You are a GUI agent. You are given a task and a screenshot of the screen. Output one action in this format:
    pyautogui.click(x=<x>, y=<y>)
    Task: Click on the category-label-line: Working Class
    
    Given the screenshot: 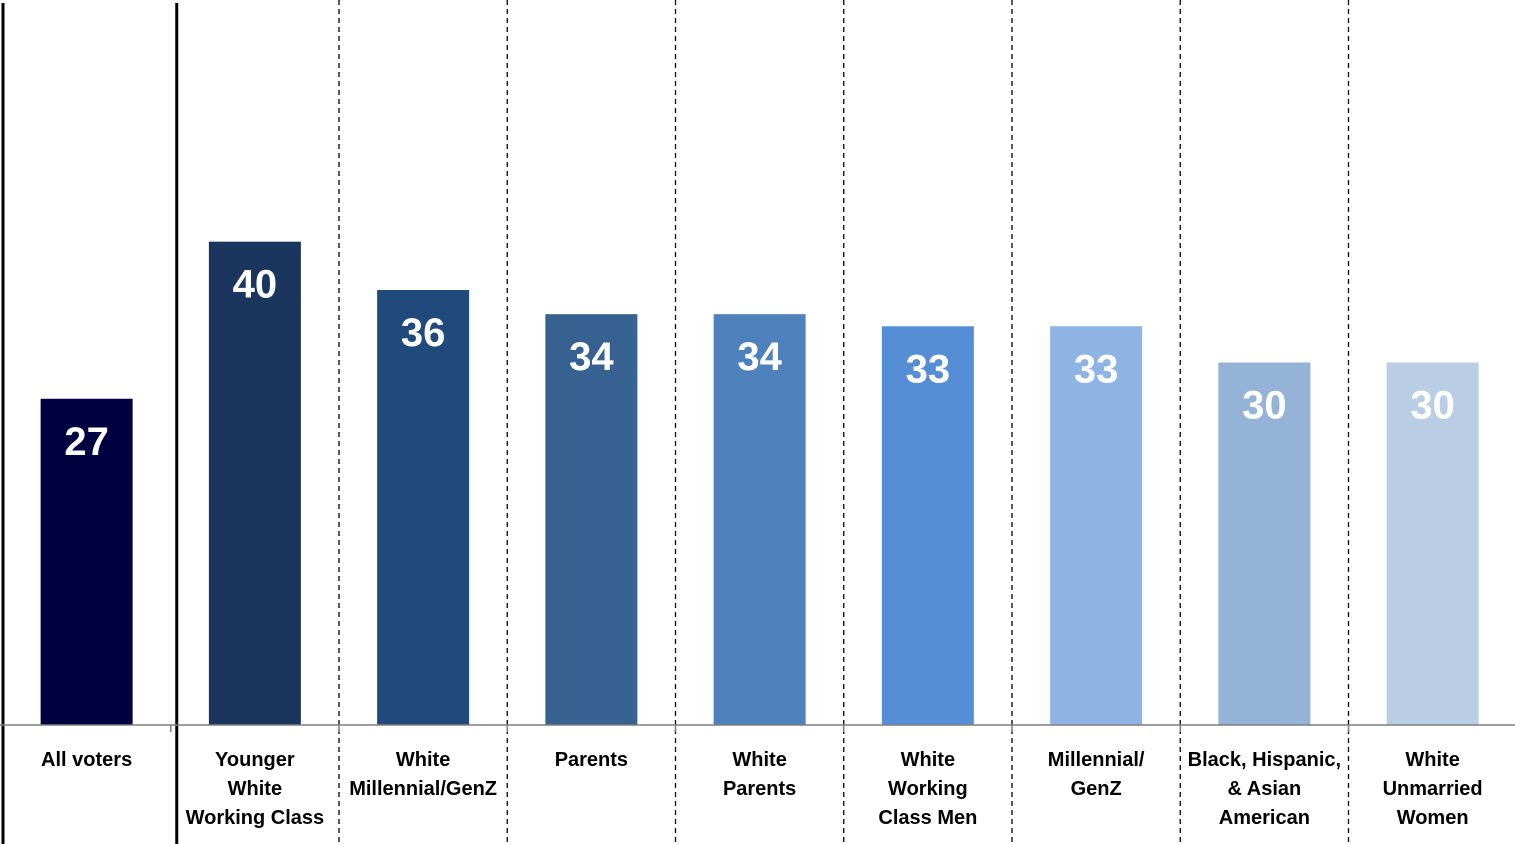 What is the action you would take?
    pyautogui.click(x=255, y=818)
    